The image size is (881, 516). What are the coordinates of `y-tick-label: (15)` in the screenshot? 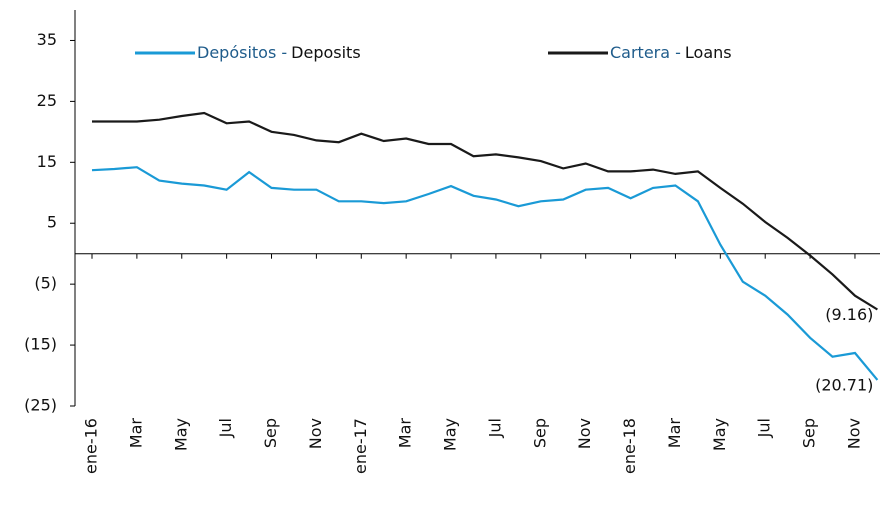 It's located at (40, 344).